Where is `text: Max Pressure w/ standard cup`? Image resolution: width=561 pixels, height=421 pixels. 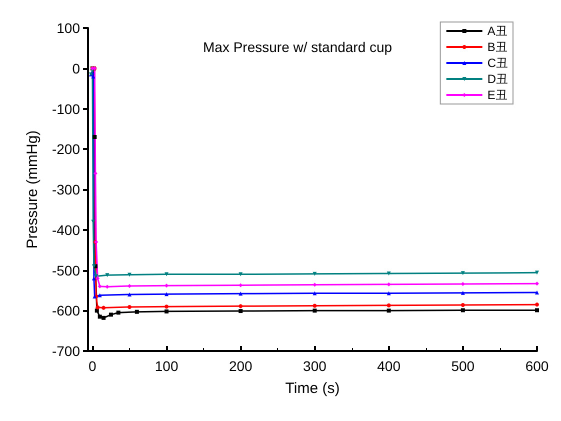 text: Max Pressure w/ standard cup is located at coordinates (297, 47).